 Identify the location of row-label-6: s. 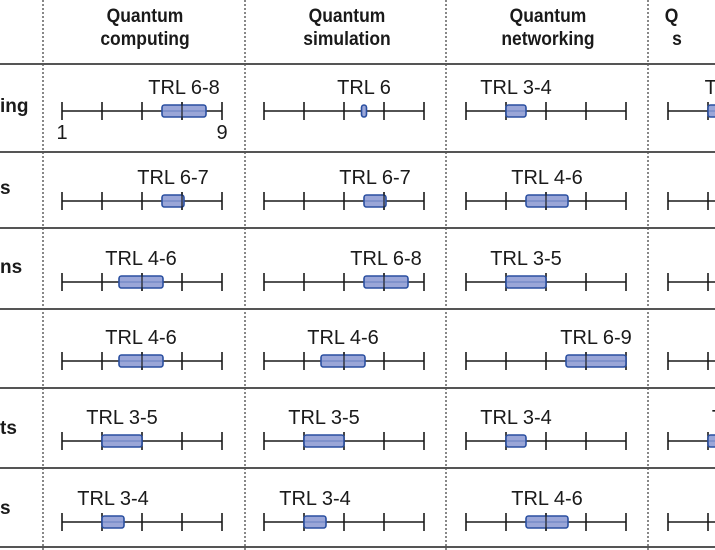
(5, 508).